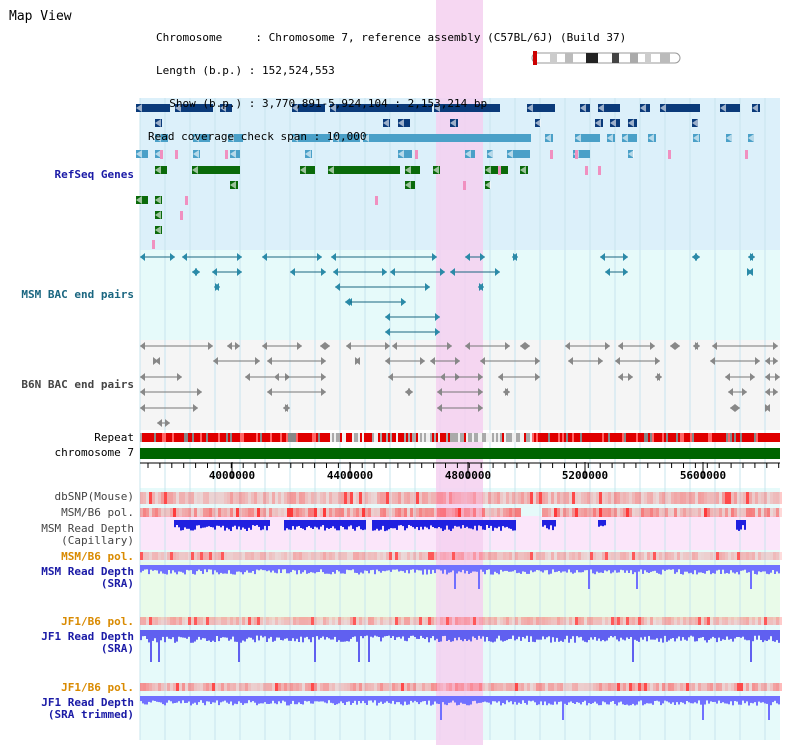  I want to click on transcript-tick, so click(576, 154).